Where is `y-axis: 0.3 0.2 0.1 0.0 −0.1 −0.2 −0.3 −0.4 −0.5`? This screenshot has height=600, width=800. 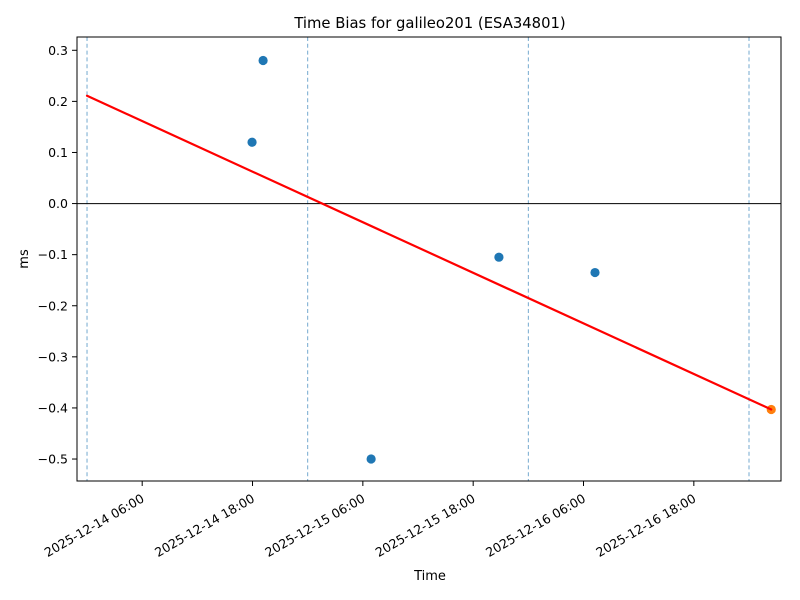
y-axis: 0.3 0.2 0.1 0.0 −0.1 −0.2 −0.3 −0.4 −0.5 is located at coordinates (57, 255).